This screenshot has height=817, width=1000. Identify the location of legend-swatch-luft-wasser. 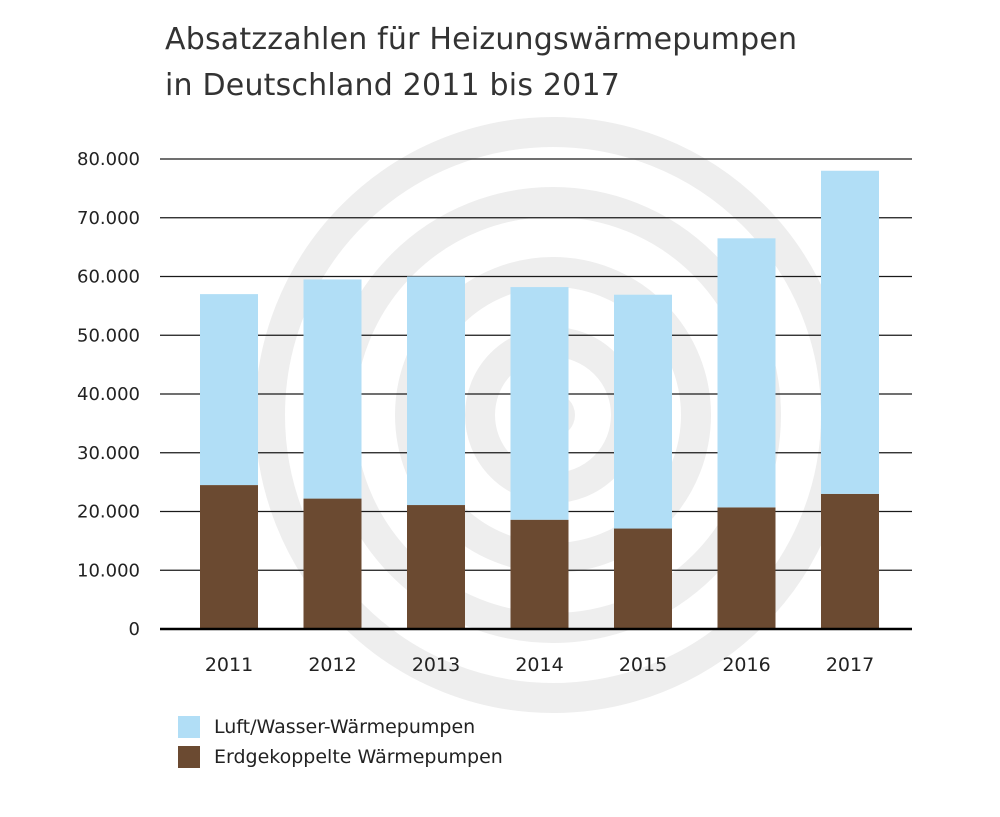
(189, 727).